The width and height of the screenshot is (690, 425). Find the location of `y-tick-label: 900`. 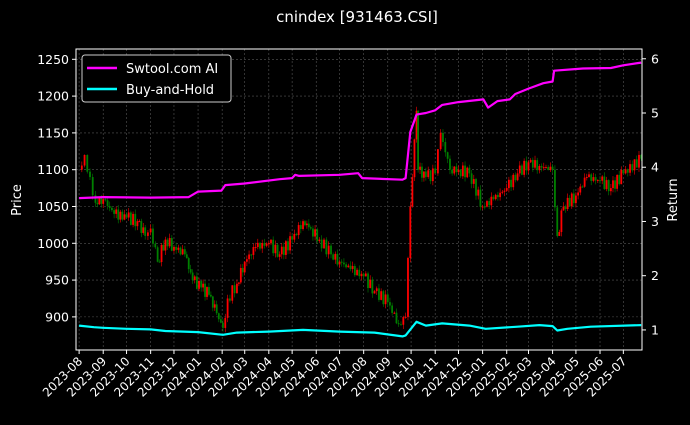

y-tick-label: 900 is located at coordinates (57, 316).